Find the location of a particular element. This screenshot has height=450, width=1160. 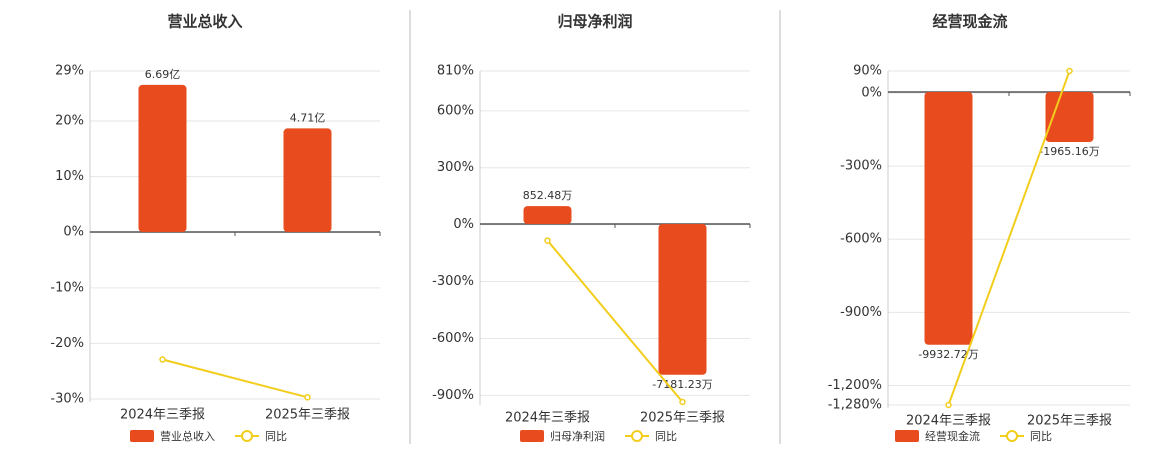

value-label: 4.71亿 is located at coordinates (308, 117).